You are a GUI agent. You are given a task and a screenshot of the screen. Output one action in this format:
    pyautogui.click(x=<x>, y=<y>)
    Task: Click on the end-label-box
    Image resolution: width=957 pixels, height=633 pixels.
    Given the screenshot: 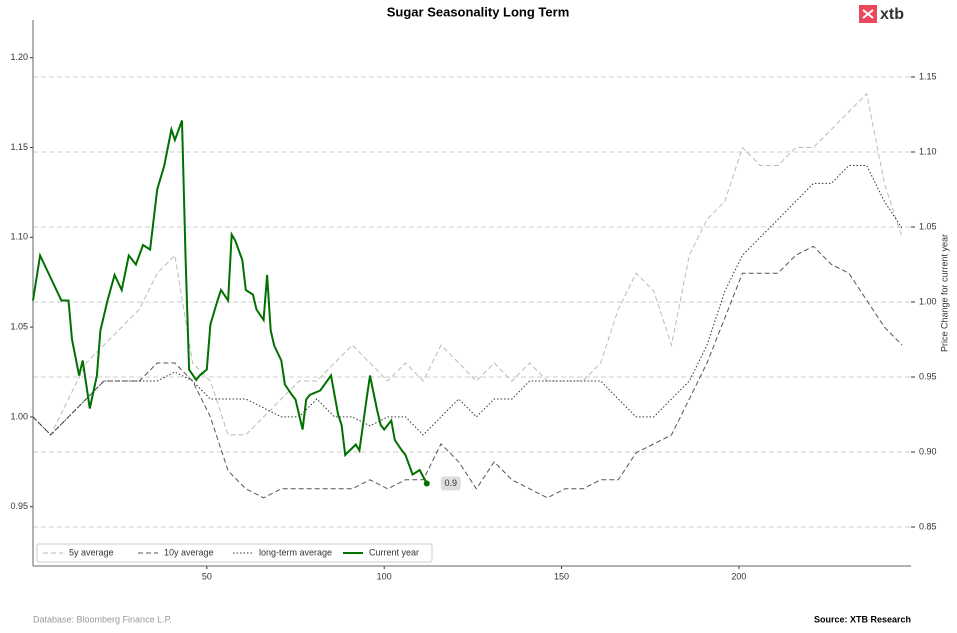 What is the action you would take?
    pyautogui.click(x=450, y=483)
    